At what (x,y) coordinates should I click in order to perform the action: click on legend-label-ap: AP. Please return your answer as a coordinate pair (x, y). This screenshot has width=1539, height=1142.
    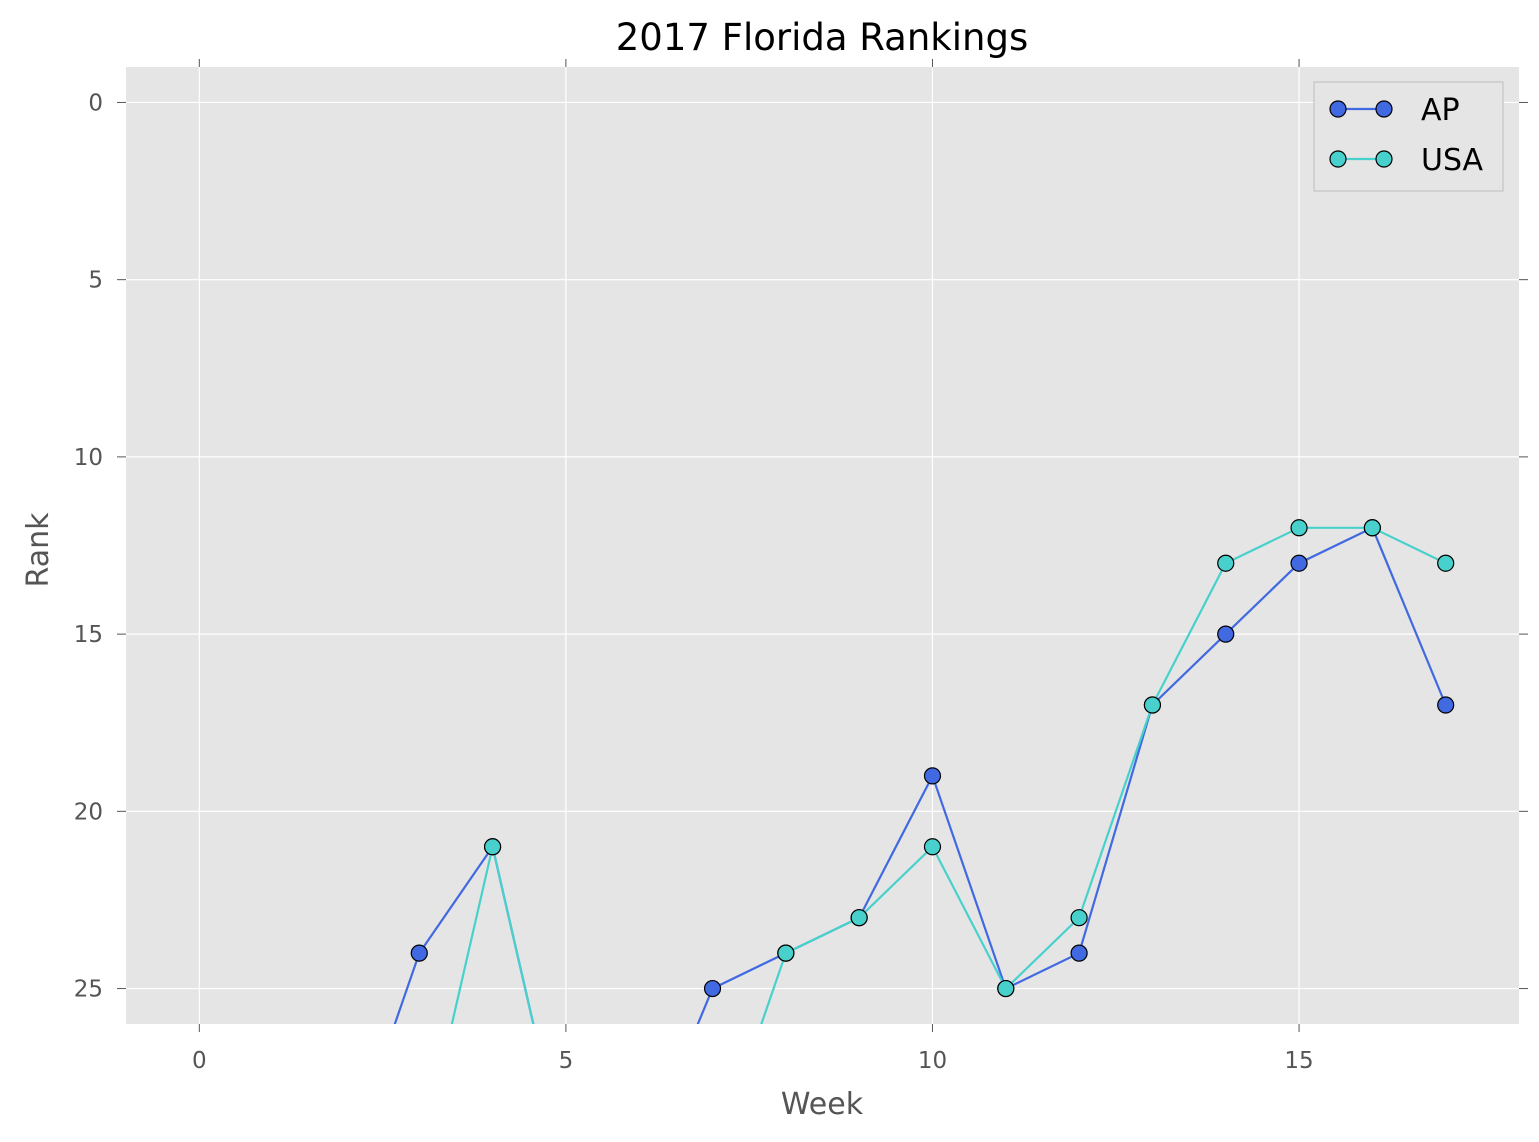
    Looking at the image, I should click on (1440, 110).